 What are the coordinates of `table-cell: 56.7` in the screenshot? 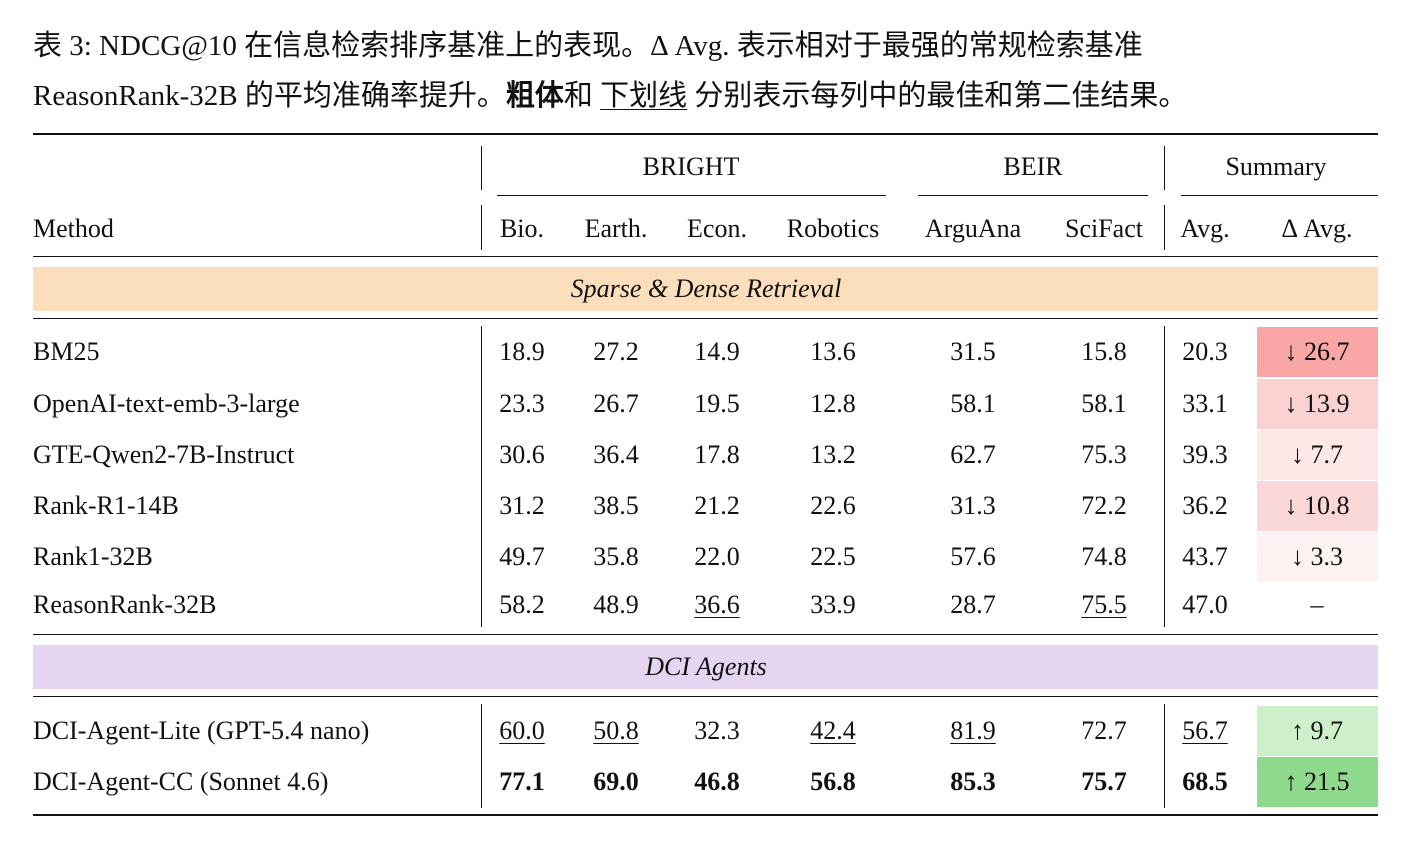 It's located at (1205, 730).